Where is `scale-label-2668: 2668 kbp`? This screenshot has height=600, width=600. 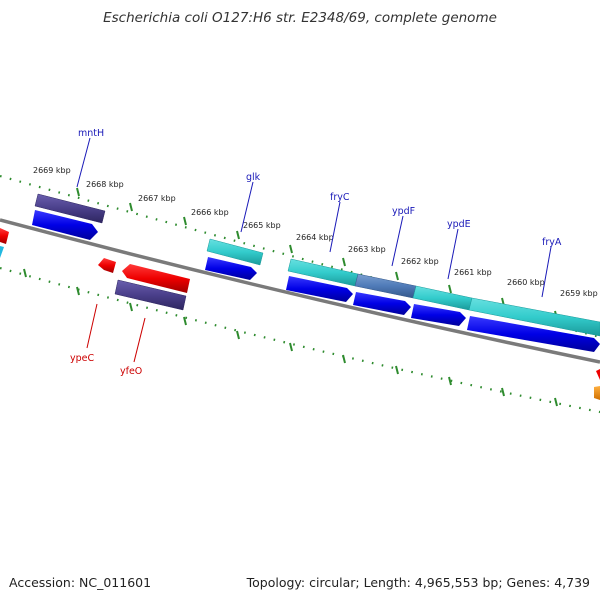
scale-label-2668: 2668 kbp is located at coordinates (105, 184).